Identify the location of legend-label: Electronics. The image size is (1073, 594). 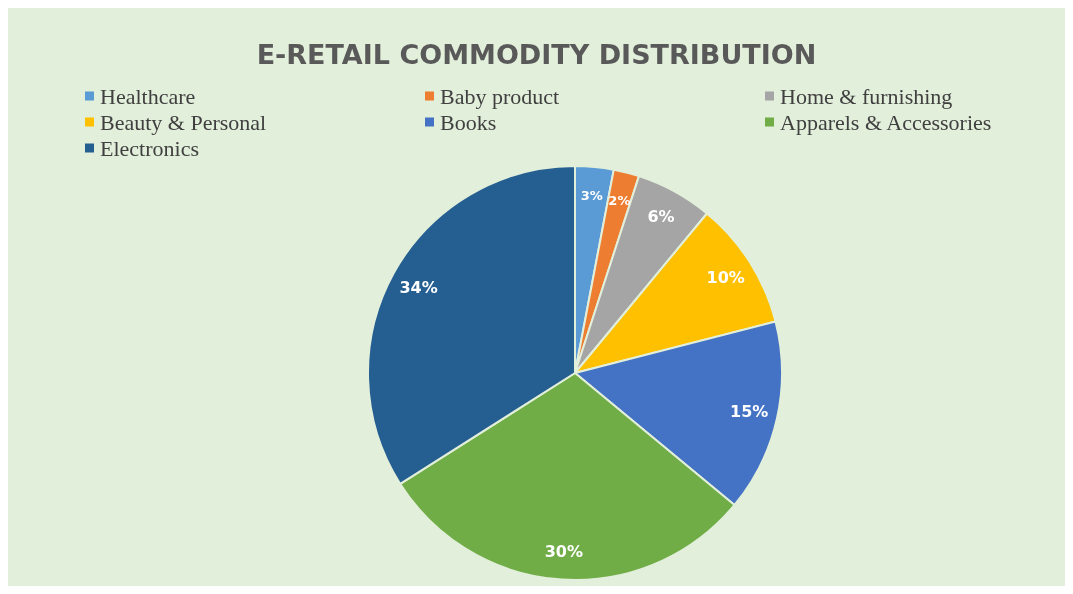
(149, 148).